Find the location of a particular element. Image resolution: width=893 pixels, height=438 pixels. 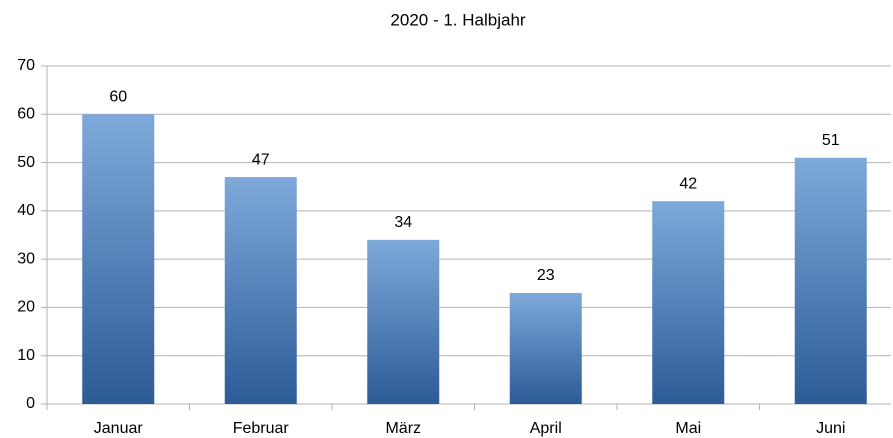

x-tick-label: Januar is located at coordinates (119, 428).